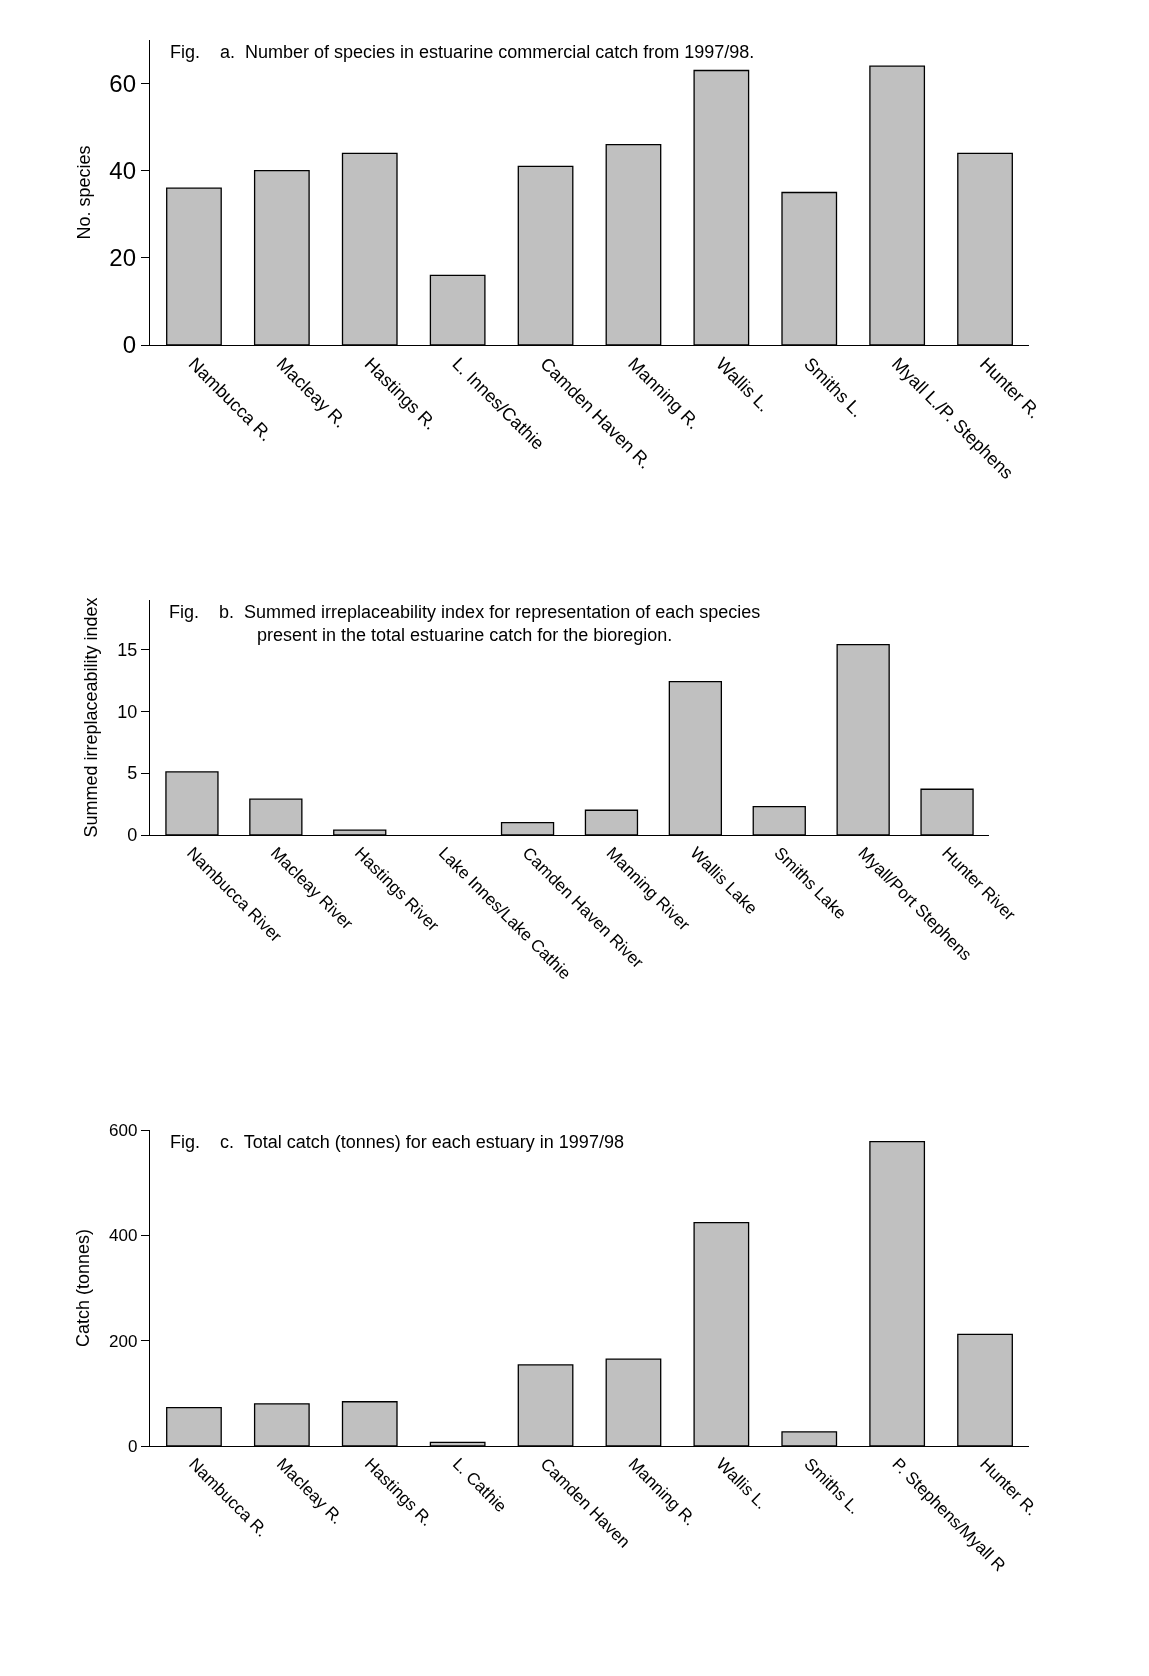  Describe the element at coordinates (123, 171) in the screenshot. I see `y-tick-label: 40` at that location.